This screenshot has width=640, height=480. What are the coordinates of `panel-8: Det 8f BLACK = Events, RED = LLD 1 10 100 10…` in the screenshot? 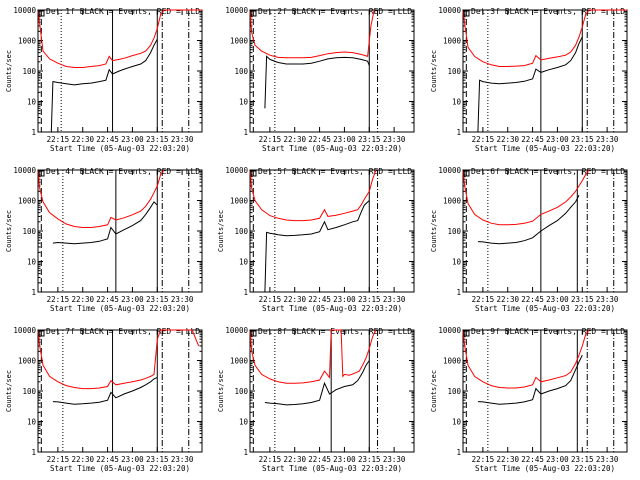 It's located at (316, 399).